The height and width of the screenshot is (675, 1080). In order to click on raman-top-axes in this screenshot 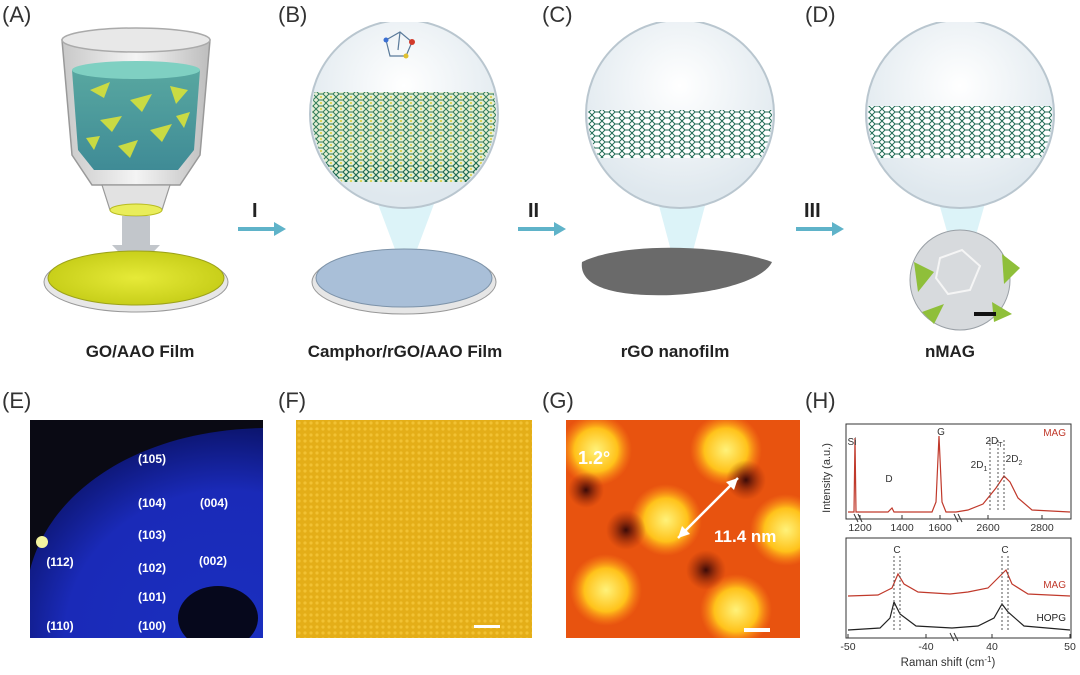, I will do `click(958, 471)`.